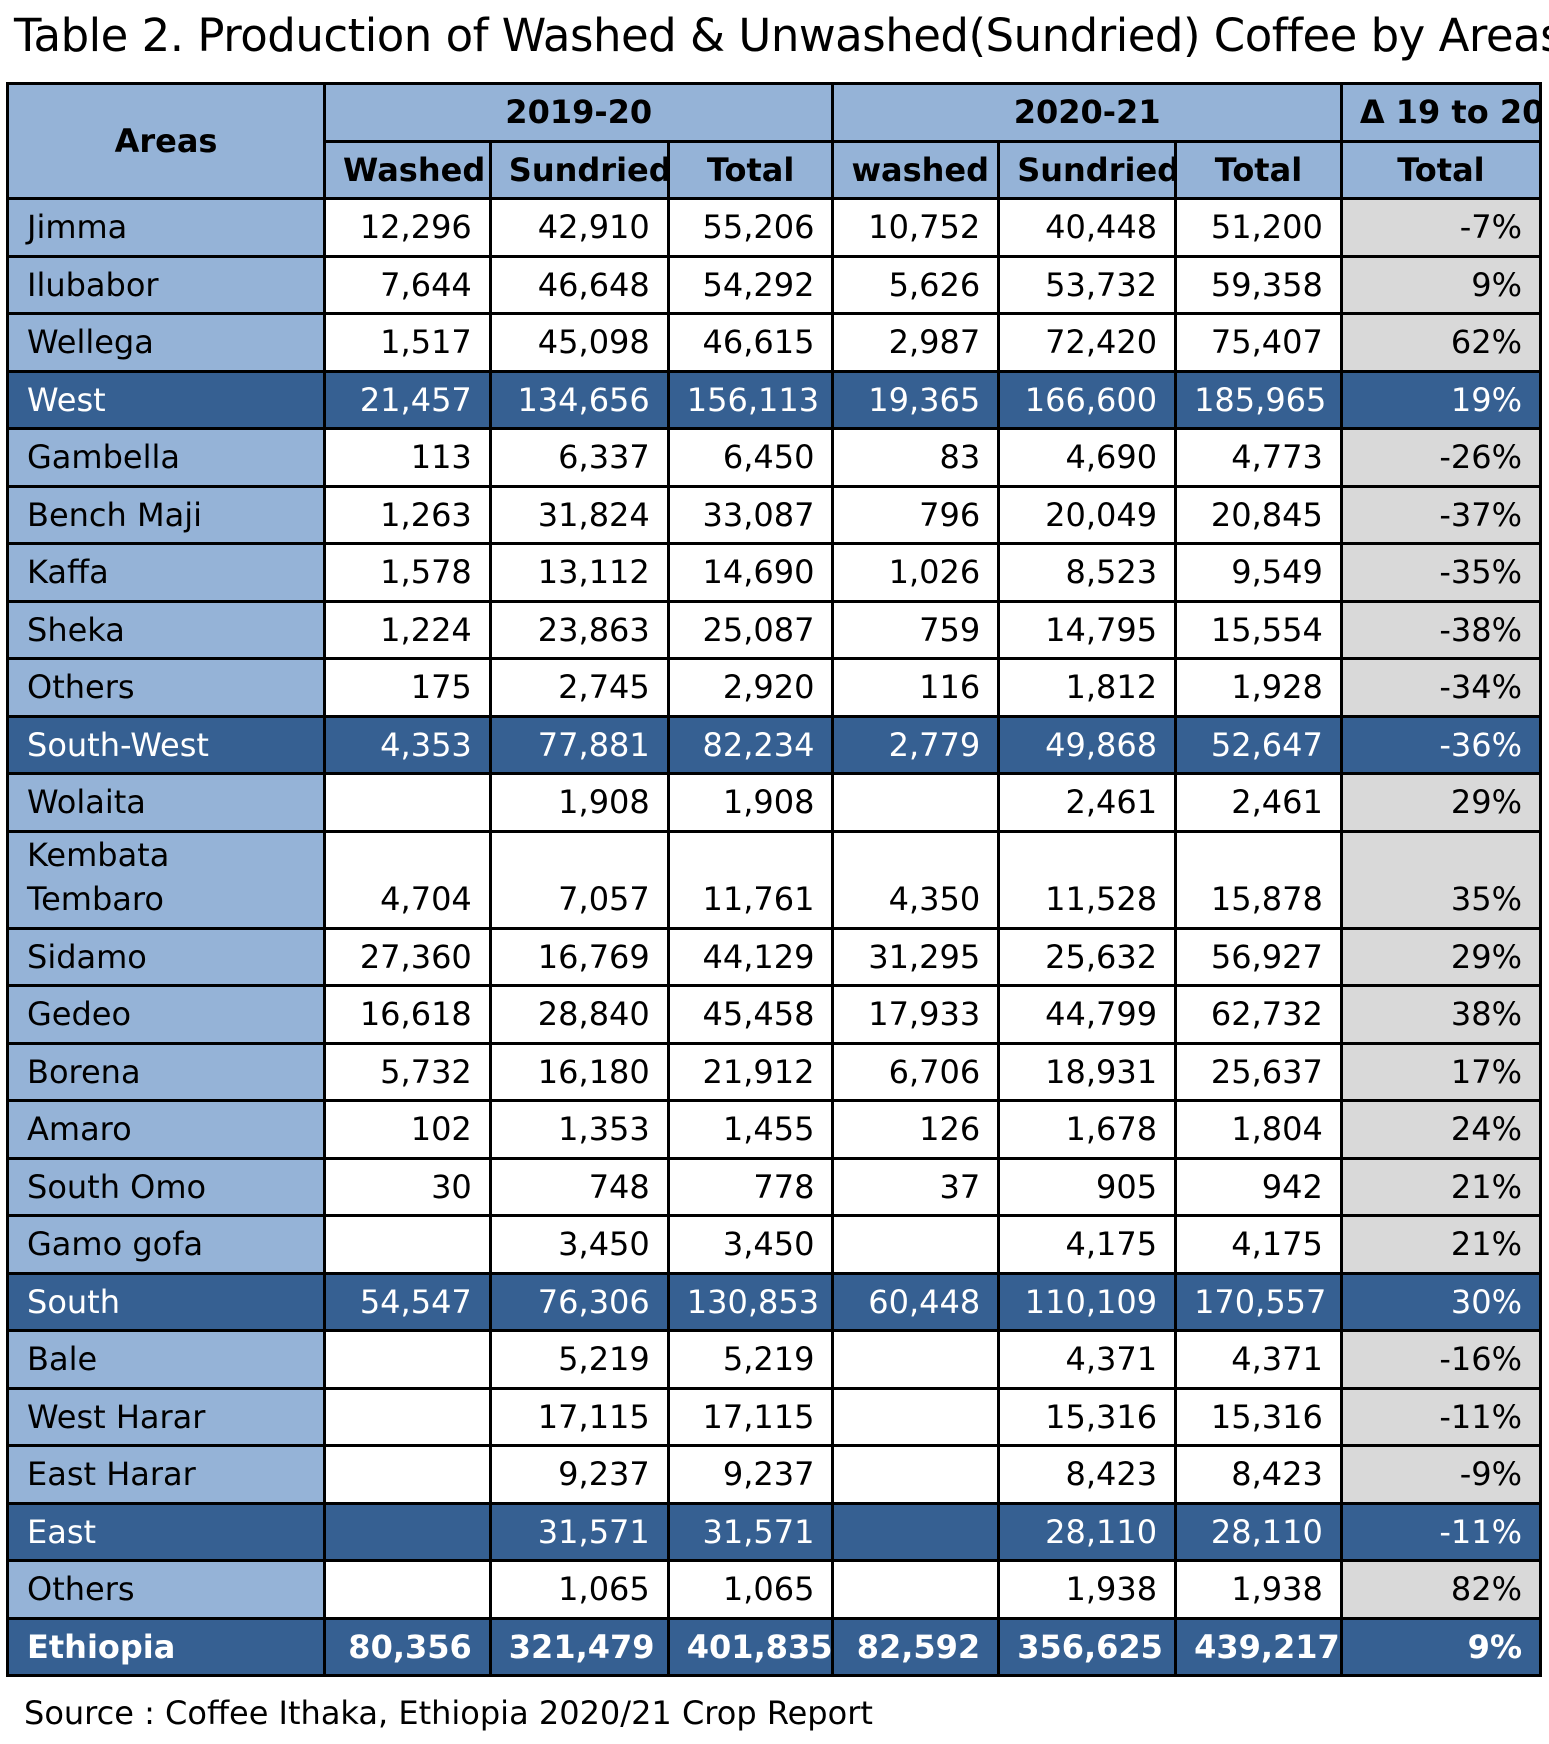 The width and height of the screenshot is (1549, 1744). Describe the element at coordinates (1441, 457) in the screenshot. I see `delta-cell: -26%` at that location.